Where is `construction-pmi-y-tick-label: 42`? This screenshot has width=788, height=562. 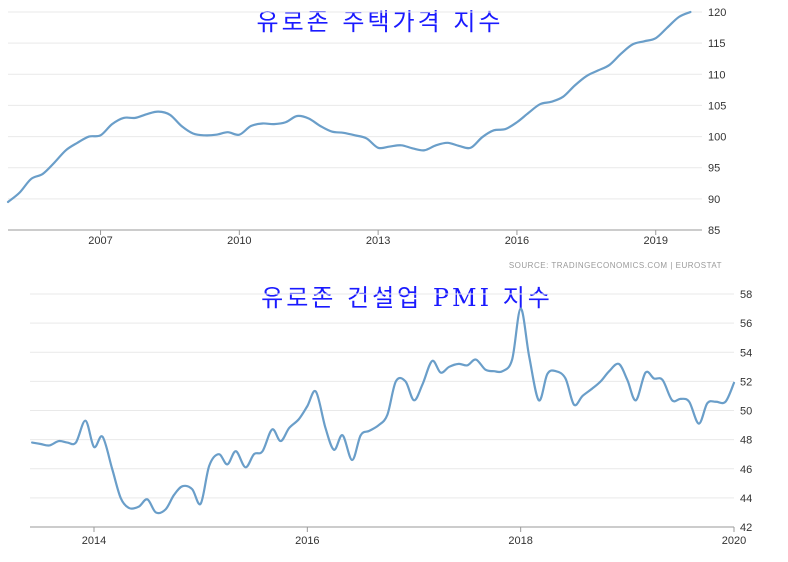 construction-pmi-y-tick-label: 42 is located at coordinates (746, 528).